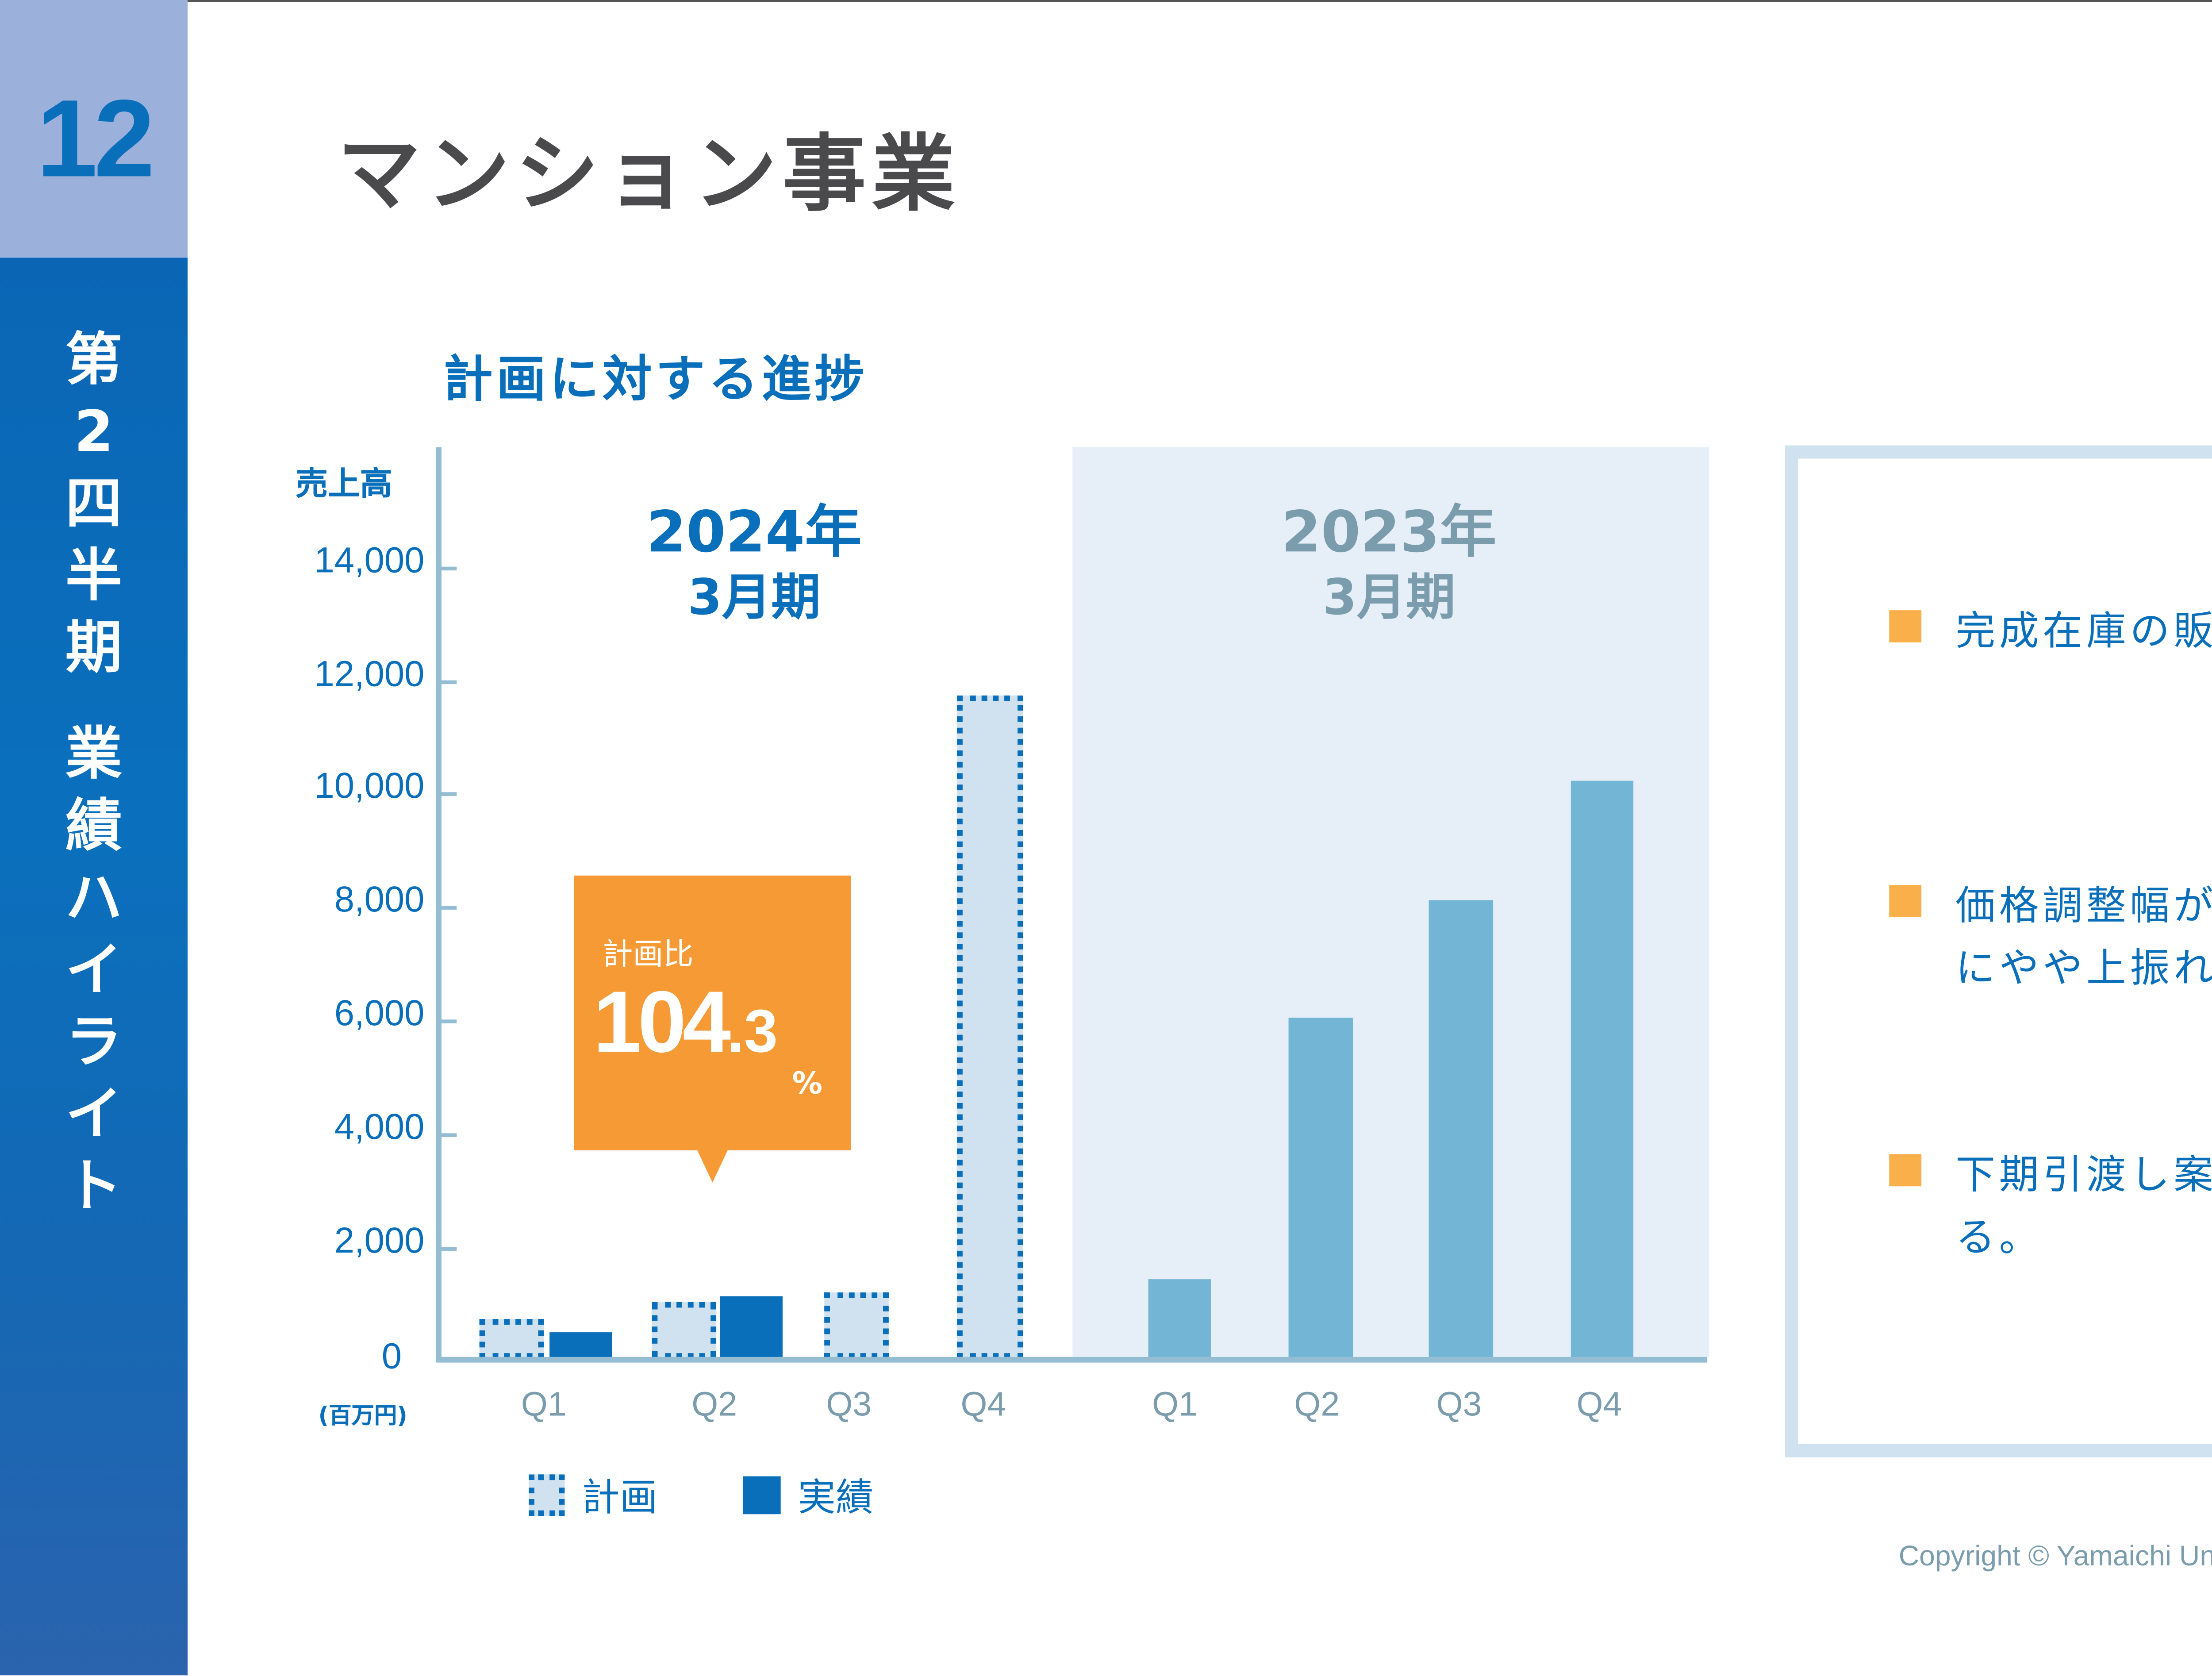  What do you see at coordinates (94, 577) in the screenshot?
I see `section-char: 半` at bounding box center [94, 577].